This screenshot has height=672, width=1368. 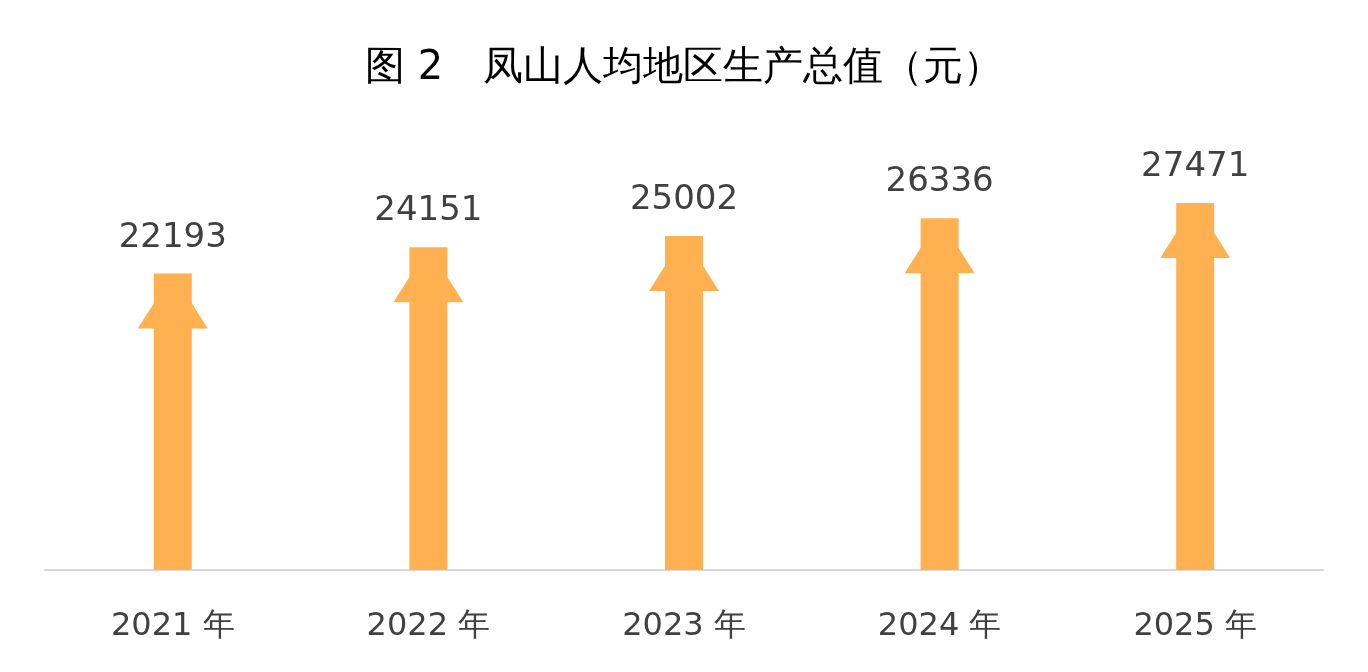 I want to click on x-tick-label: 2021 年, so click(x=173, y=624).